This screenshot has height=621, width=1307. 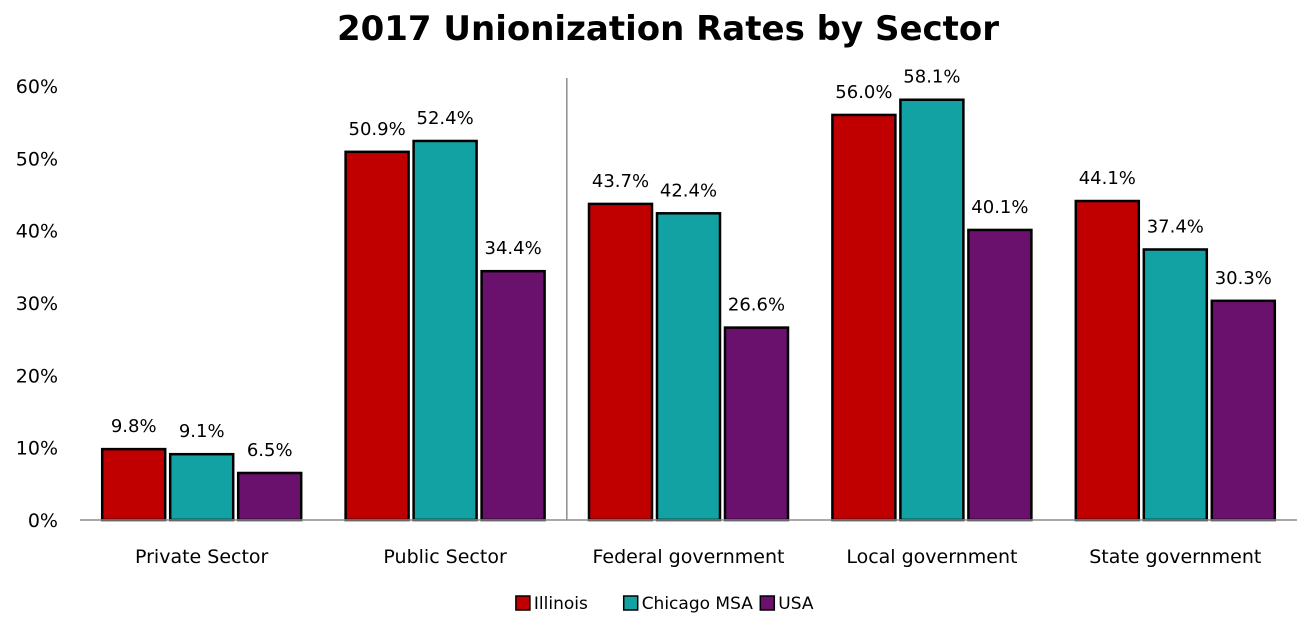 What do you see at coordinates (931, 77) in the screenshot?
I see `data-label: 58.1%` at bounding box center [931, 77].